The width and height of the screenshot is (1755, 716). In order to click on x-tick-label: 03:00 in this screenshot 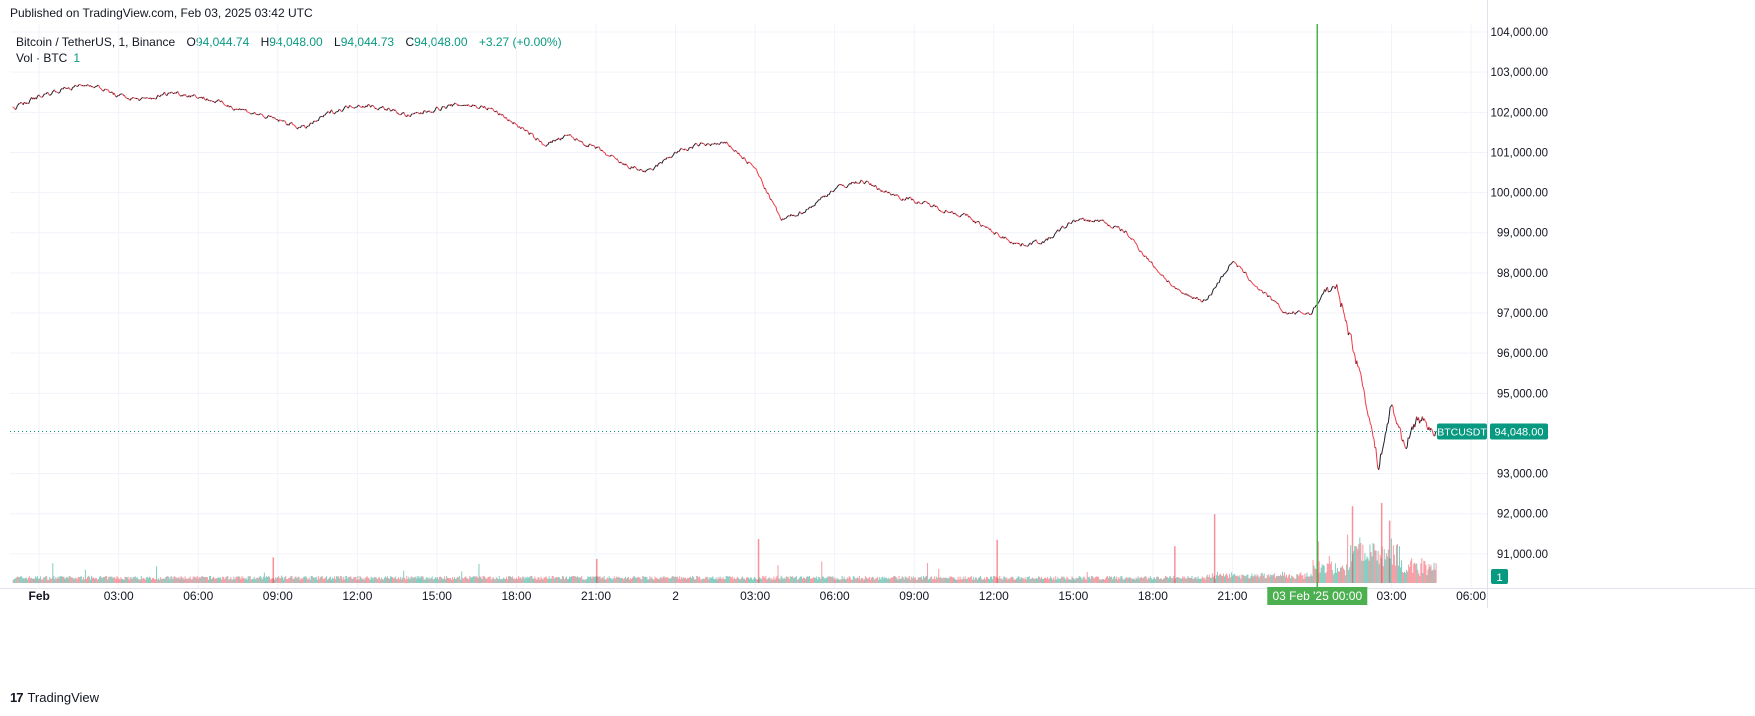, I will do `click(119, 596)`.